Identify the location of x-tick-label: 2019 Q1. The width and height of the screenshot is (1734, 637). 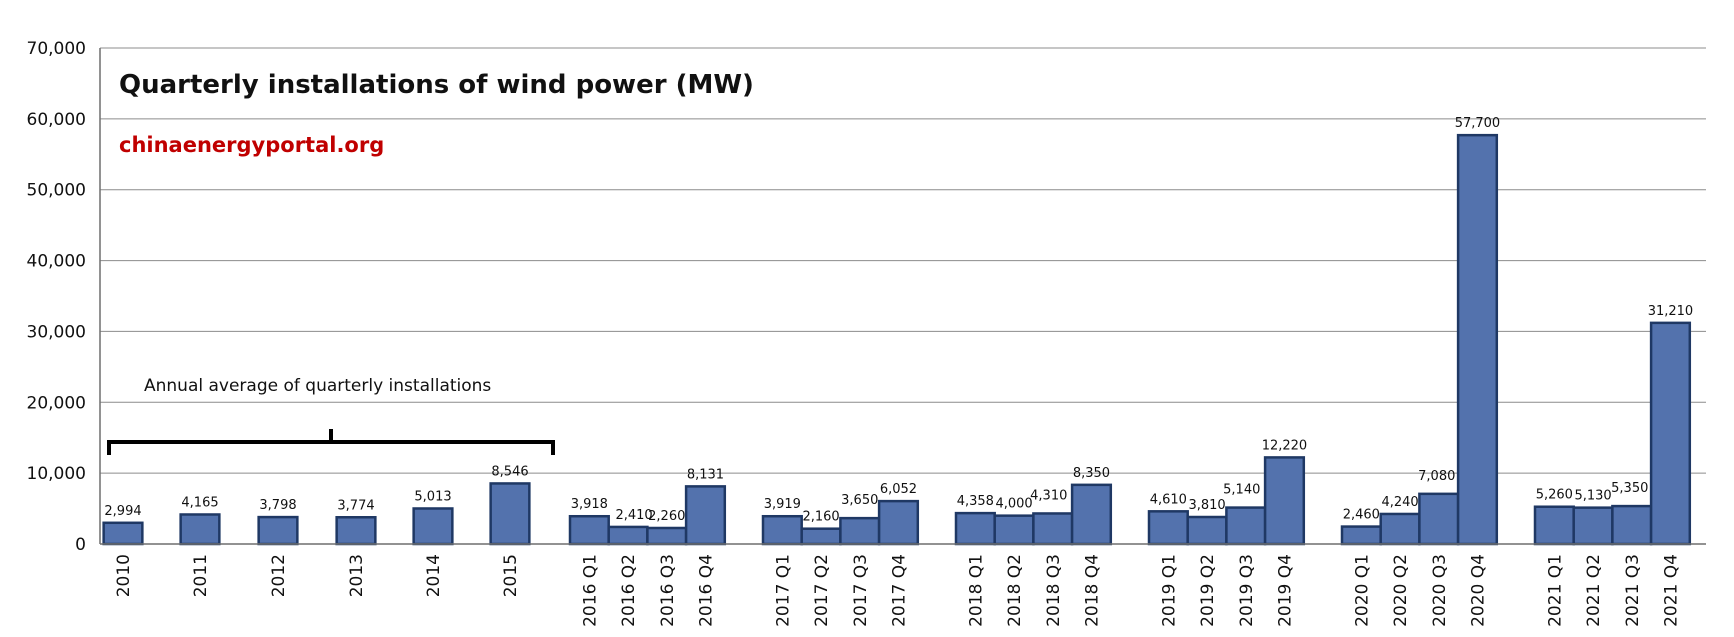
(1169, 590).